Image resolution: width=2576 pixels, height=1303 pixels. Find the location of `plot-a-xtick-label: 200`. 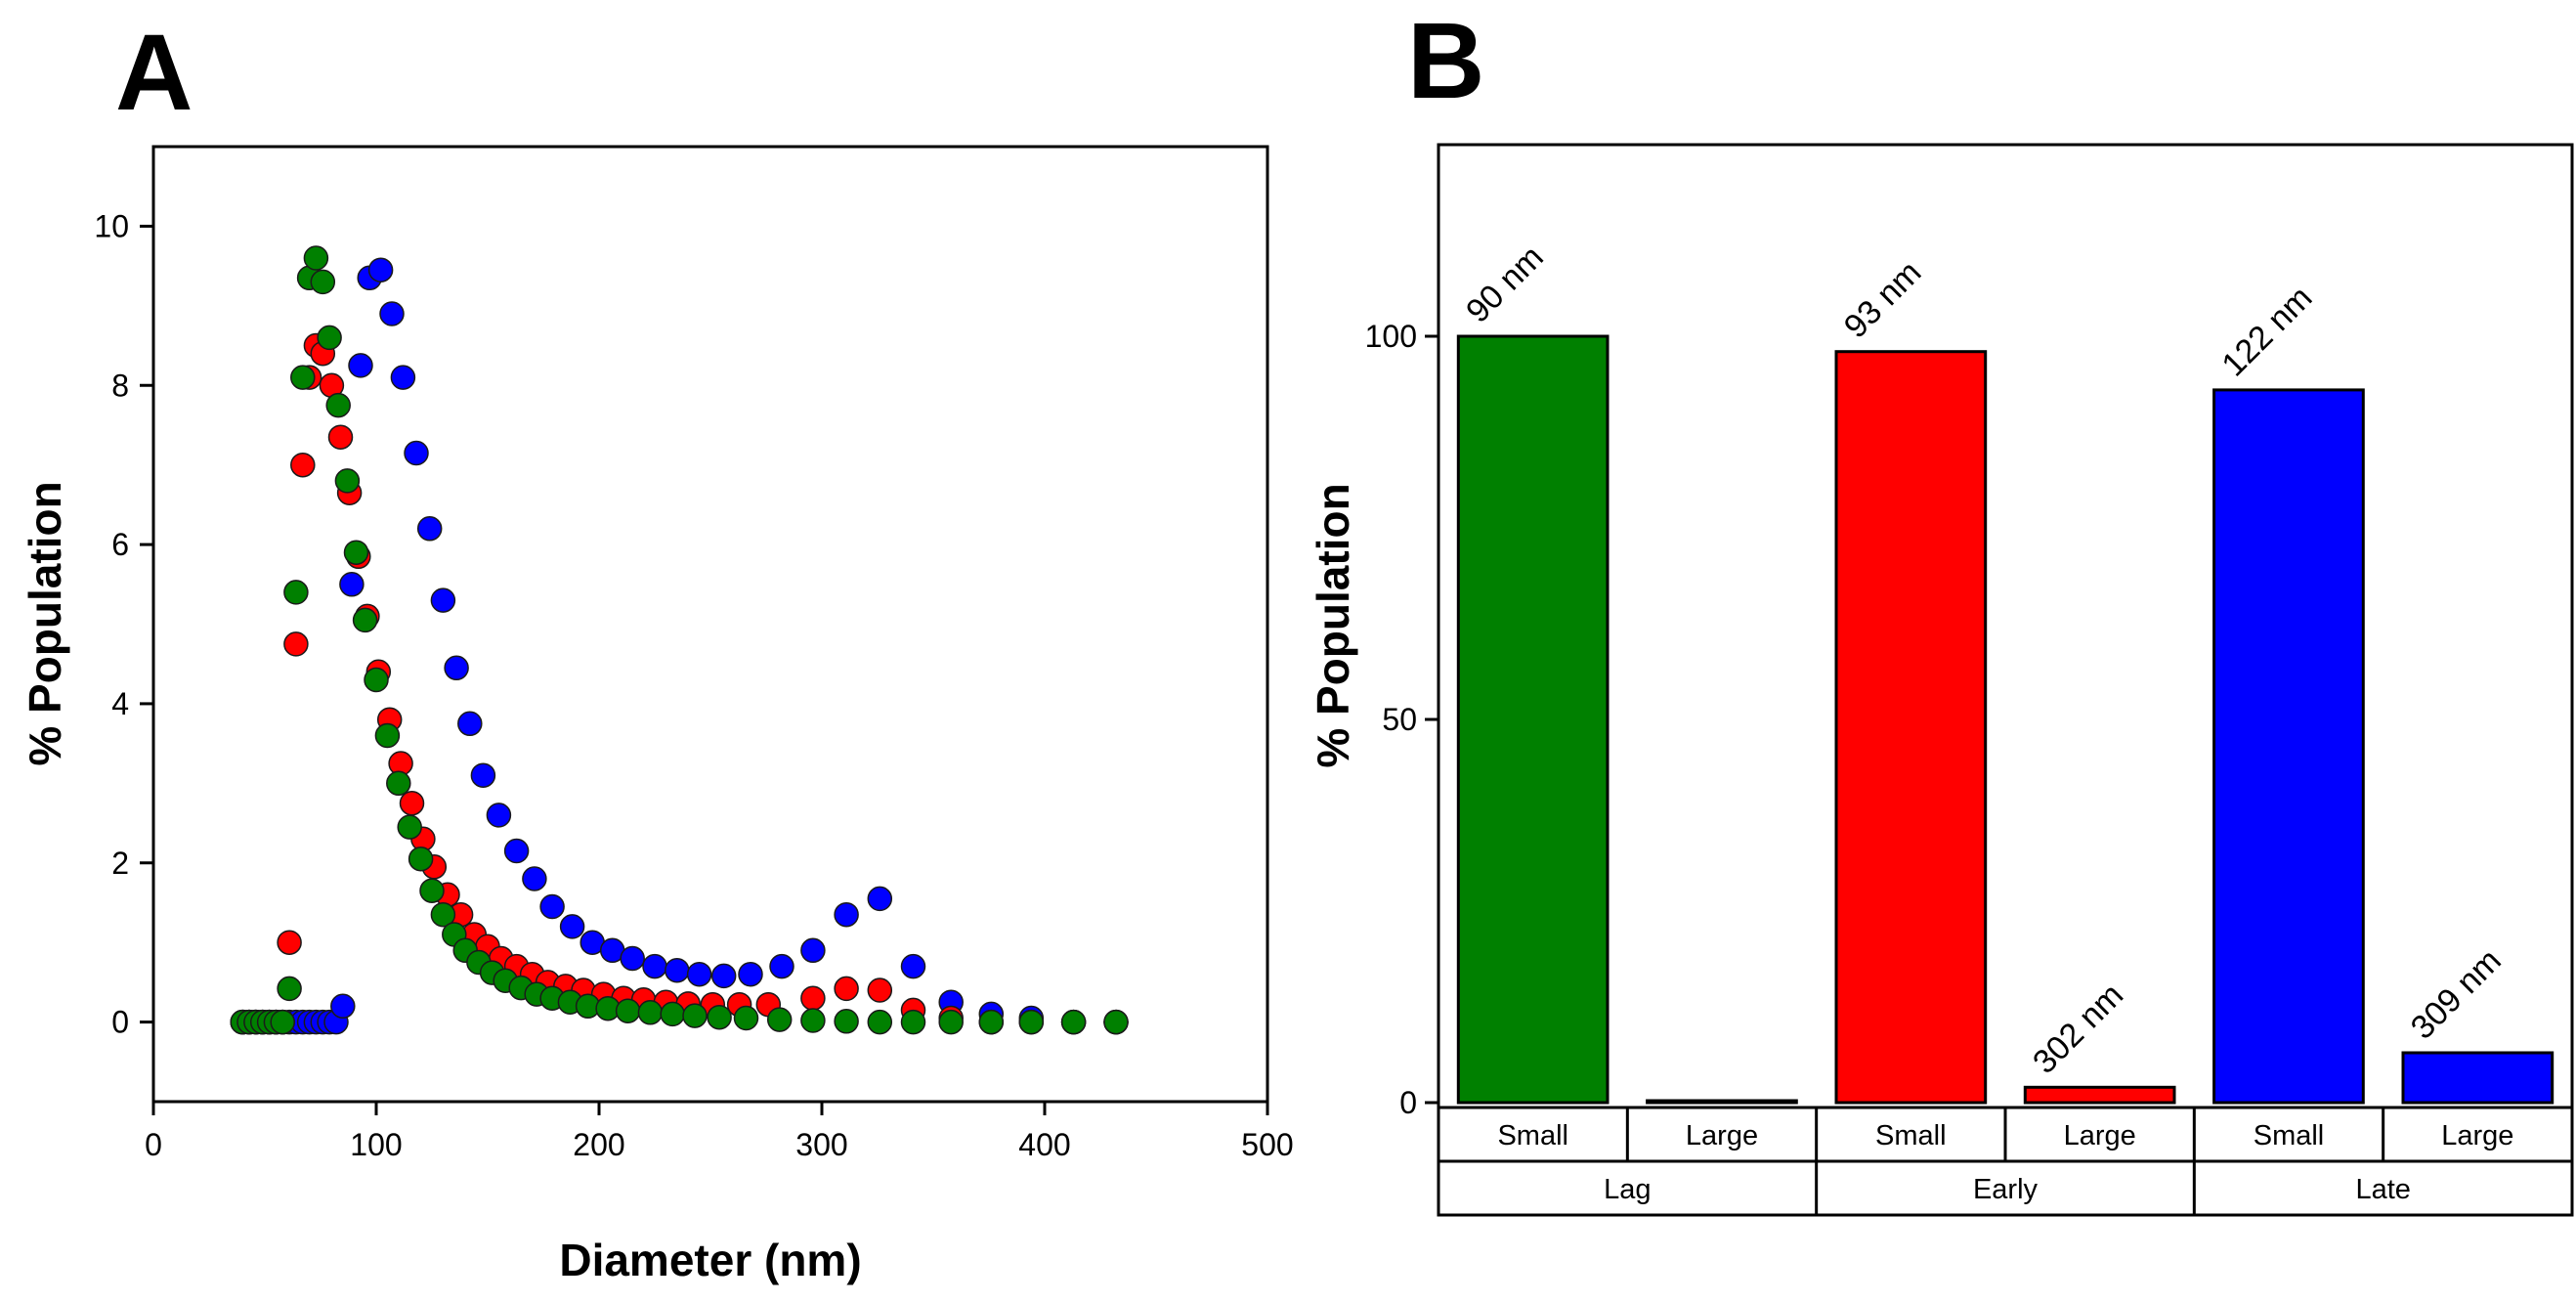

plot-a-xtick-label: 200 is located at coordinates (598, 1144).